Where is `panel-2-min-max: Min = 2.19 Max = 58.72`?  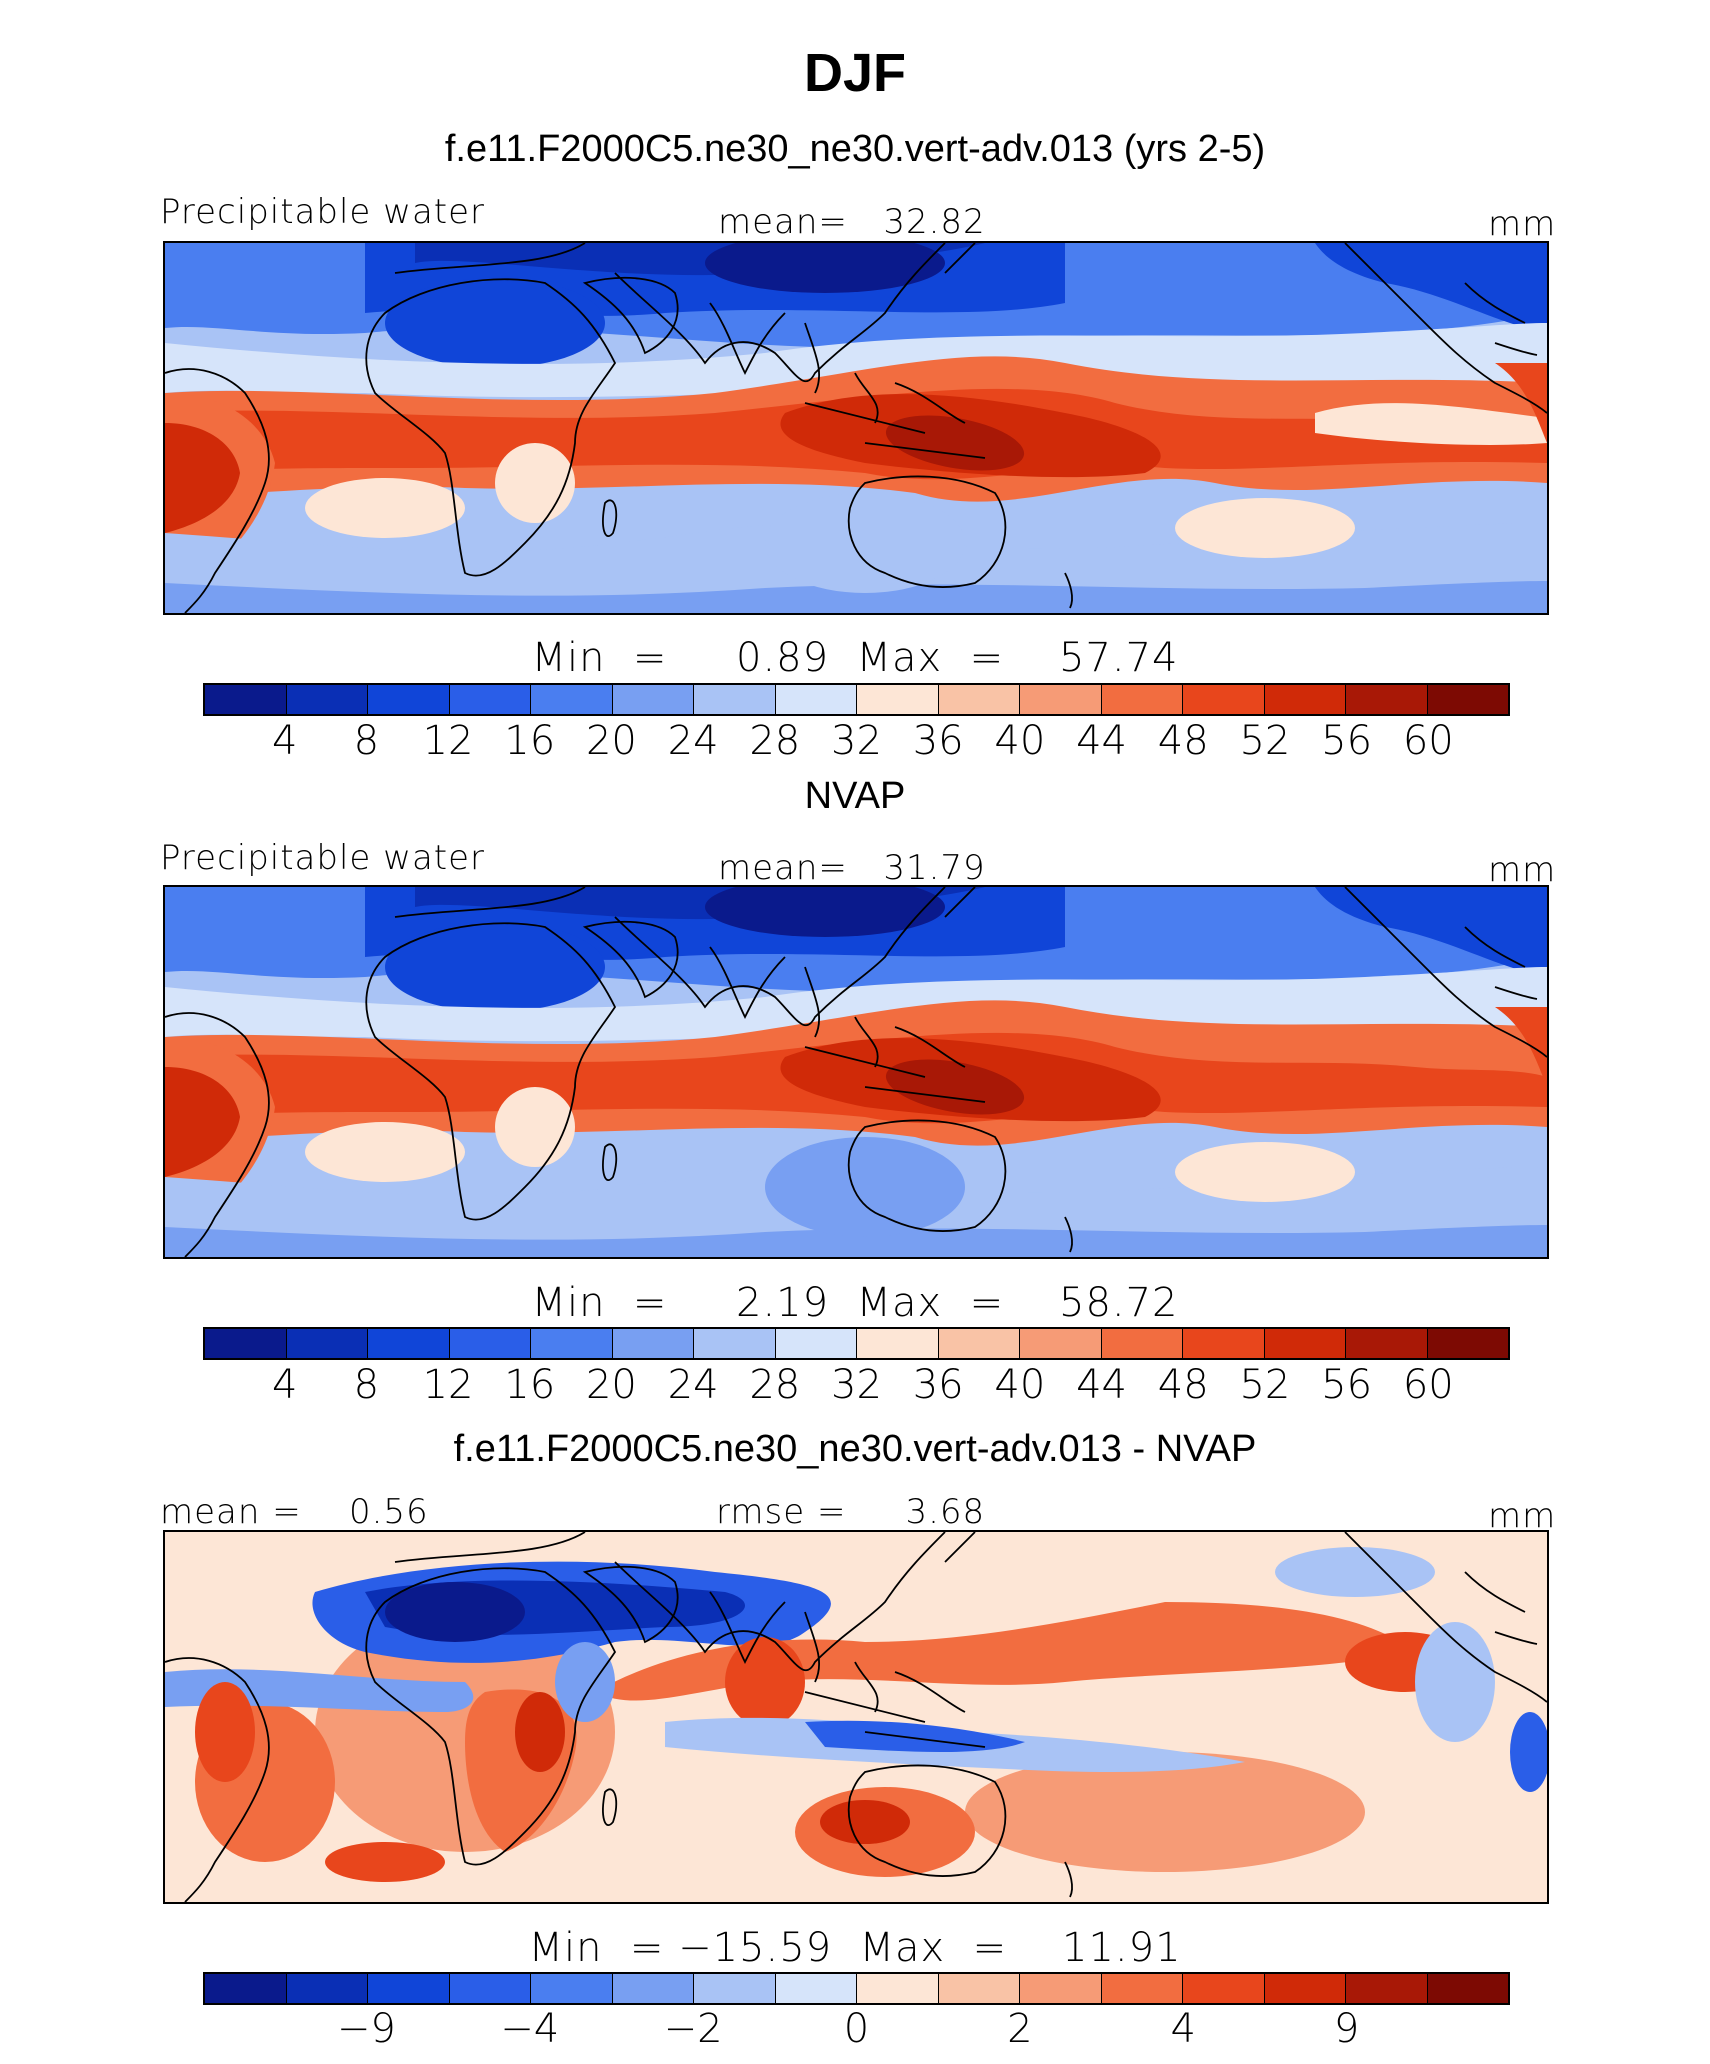
panel-2-min-max: Min = 2.19 Max = 58.72 is located at coordinates (855, 1303).